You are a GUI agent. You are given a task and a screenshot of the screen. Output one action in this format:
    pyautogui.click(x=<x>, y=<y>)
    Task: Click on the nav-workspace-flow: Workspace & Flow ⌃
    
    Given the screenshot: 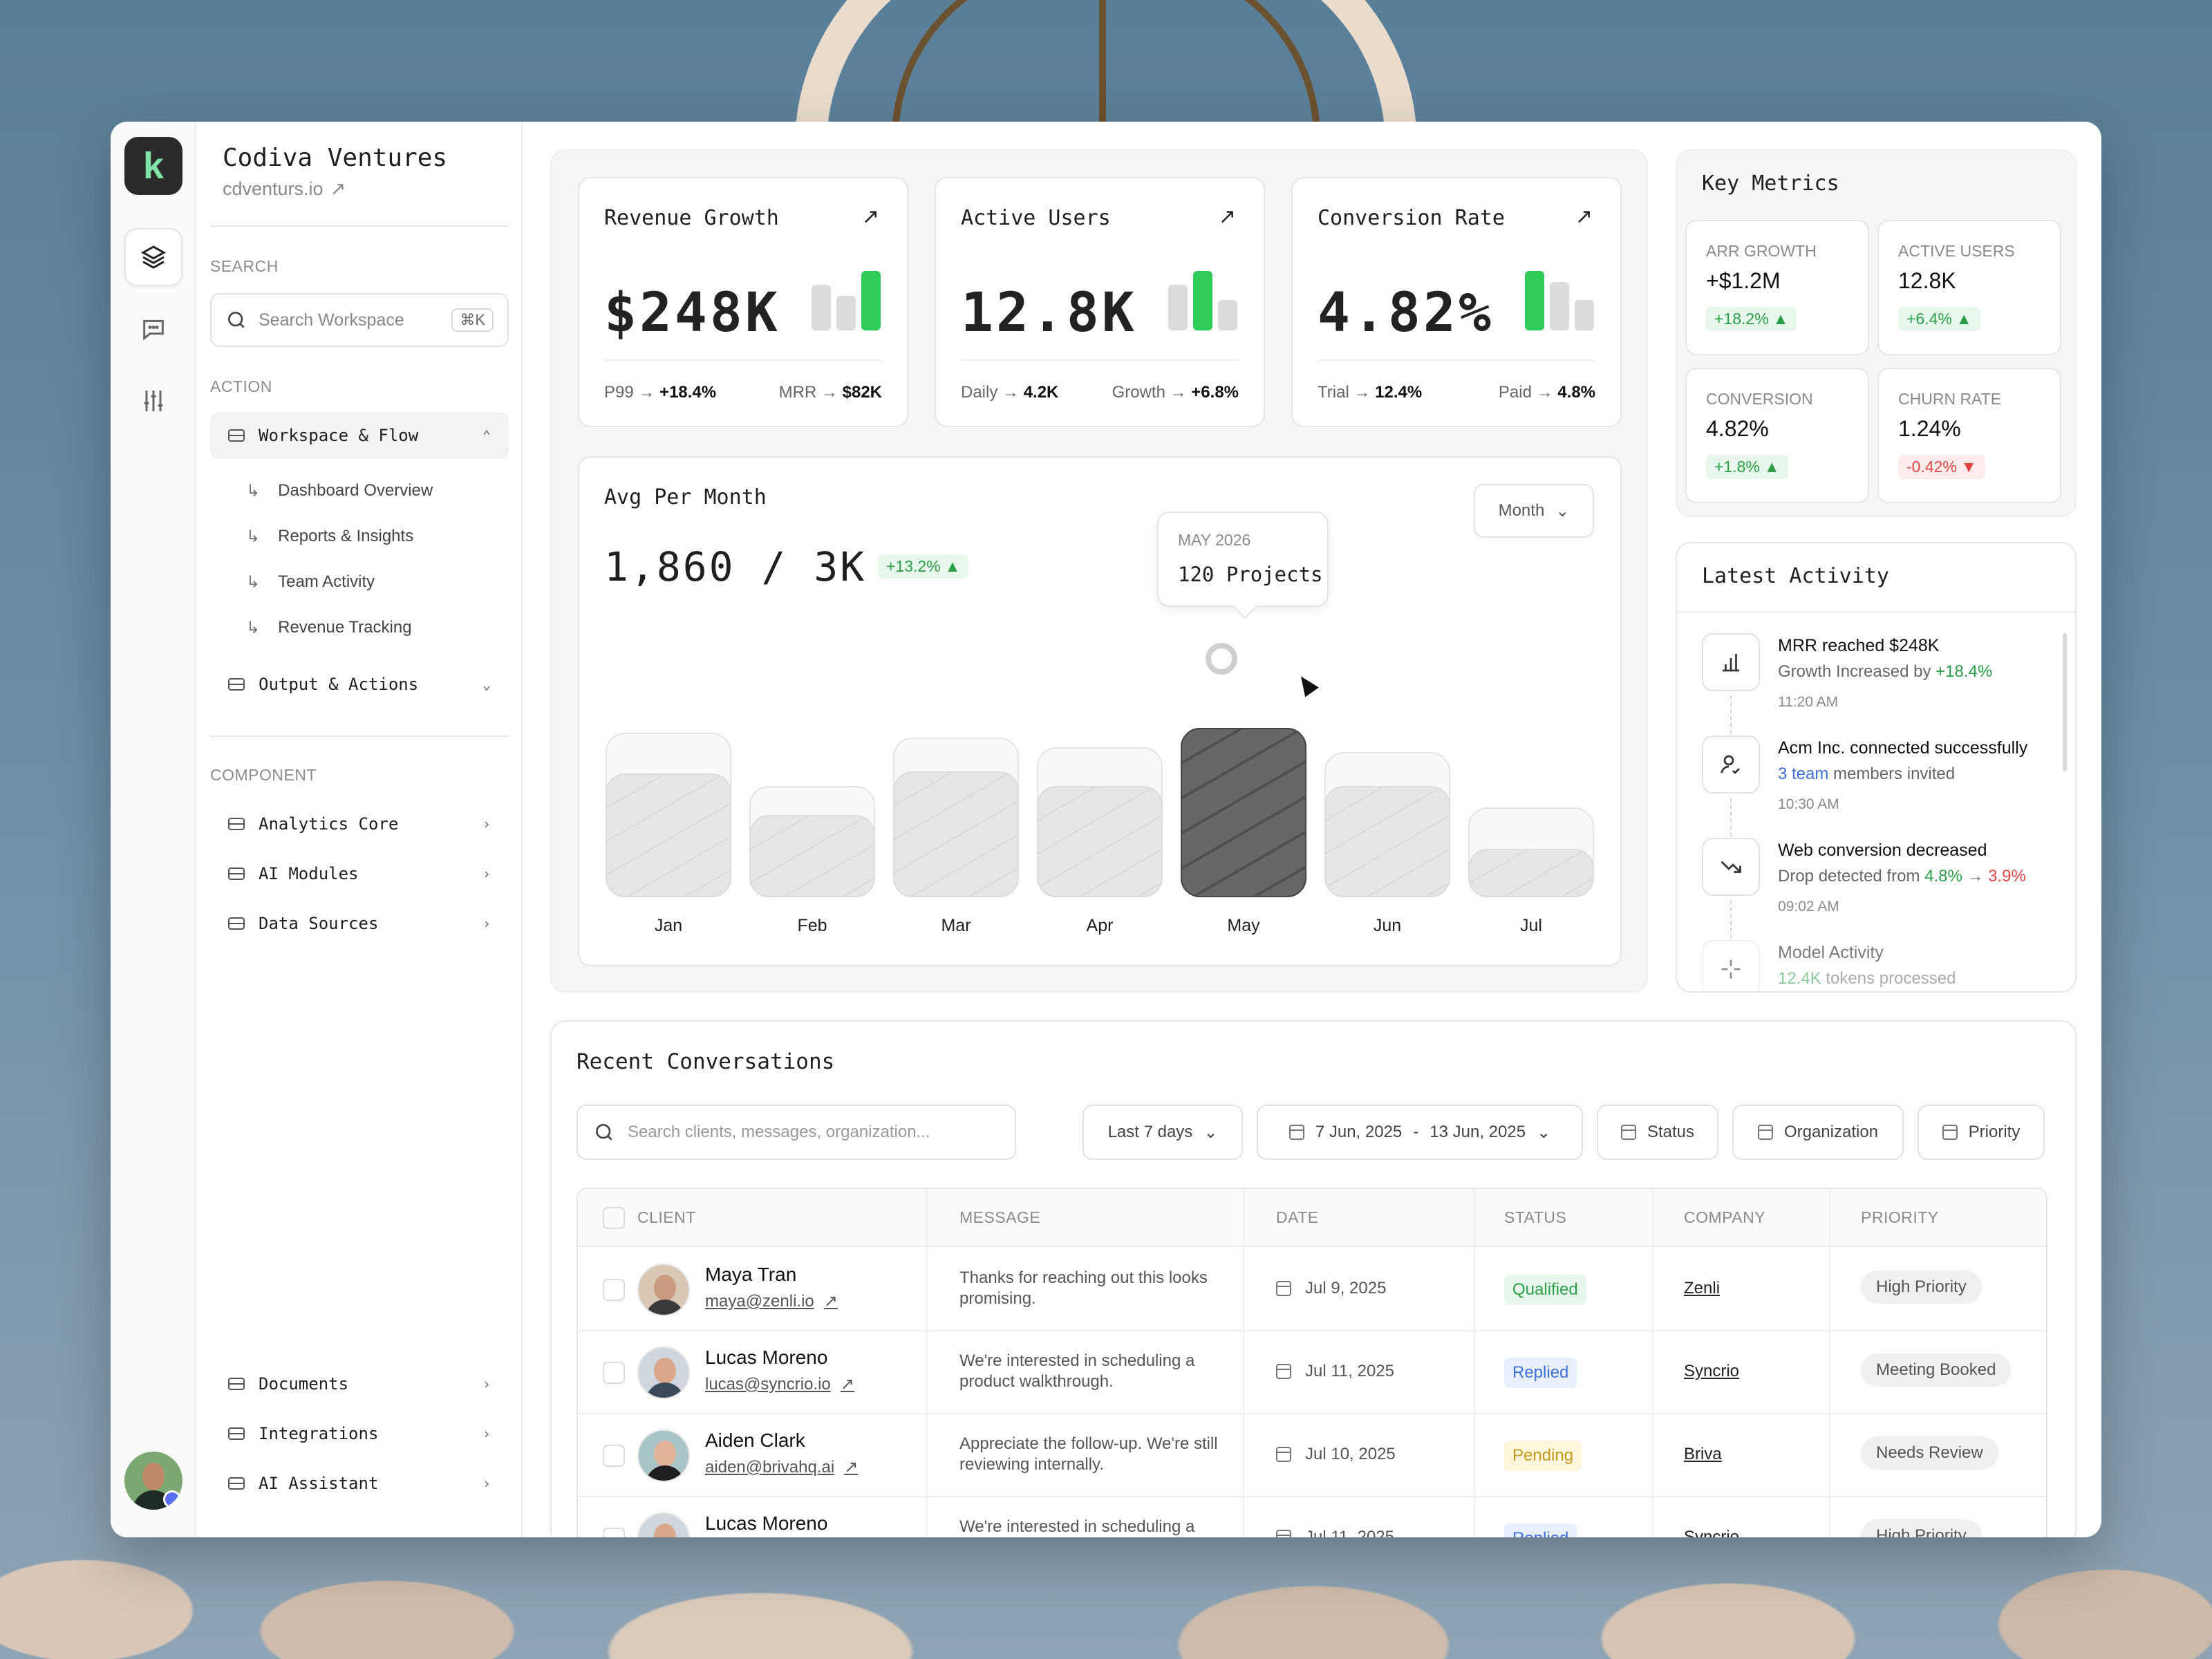 What is the action you would take?
    pyautogui.click(x=359, y=435)
    